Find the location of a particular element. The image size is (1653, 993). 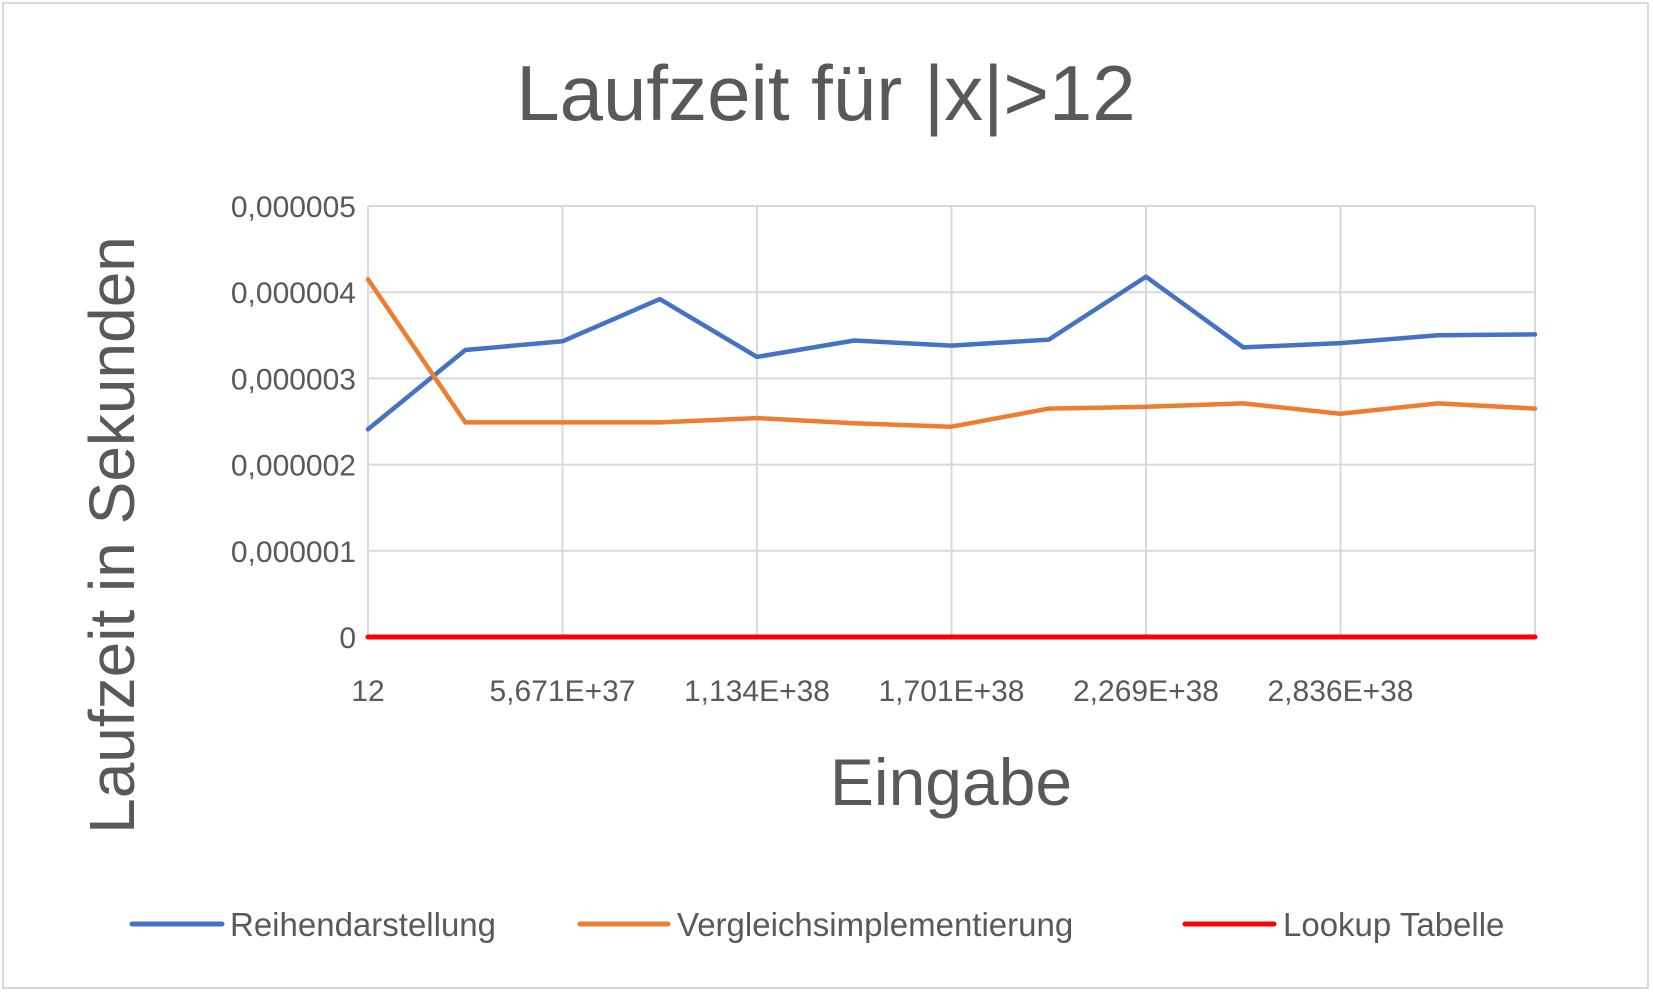

y-tick-label: 0 is located at coordinates (347, 638).